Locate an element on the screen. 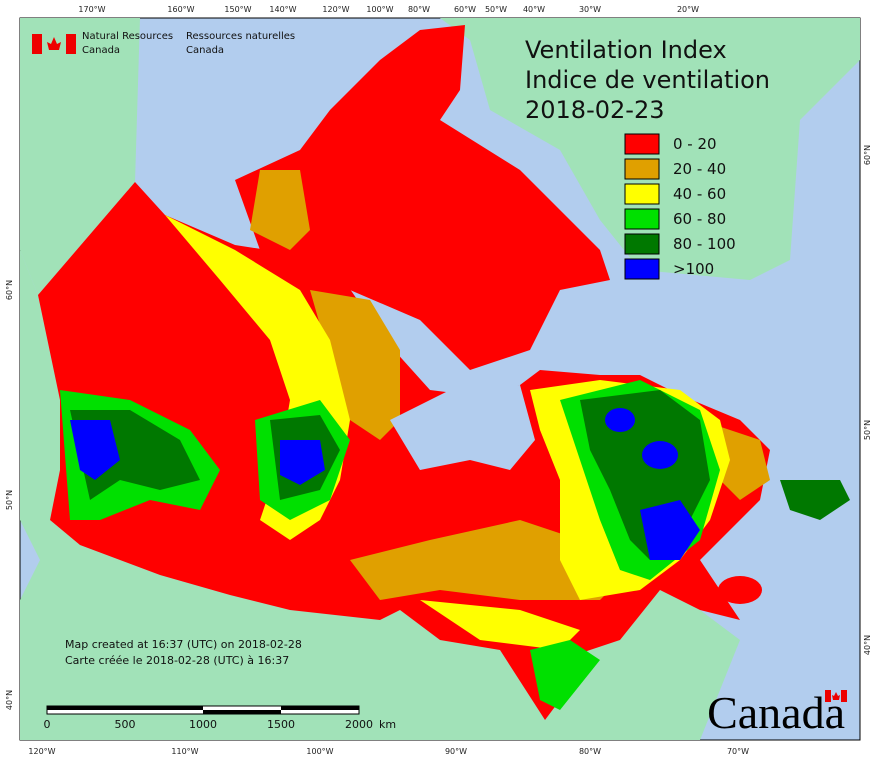  wordmark-flag is located at coordinates (836, 696).